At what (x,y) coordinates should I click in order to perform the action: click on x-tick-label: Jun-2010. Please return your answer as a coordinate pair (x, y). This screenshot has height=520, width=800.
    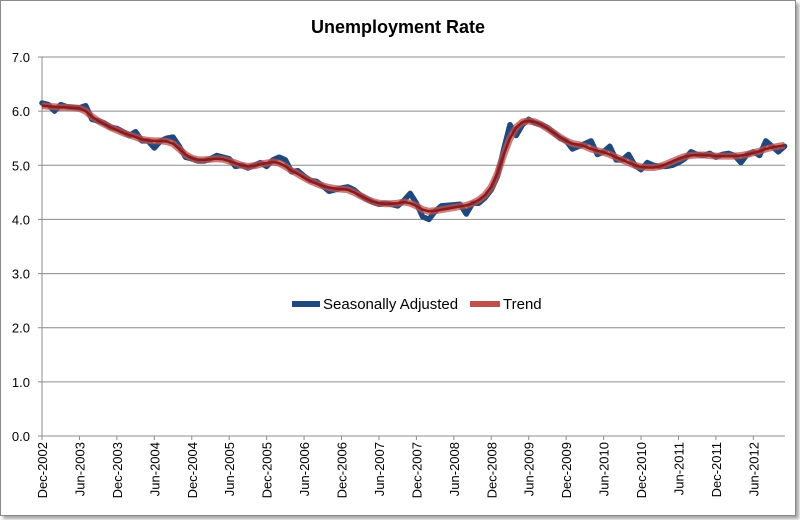
    Looking at the image, I should click on (604, 469).